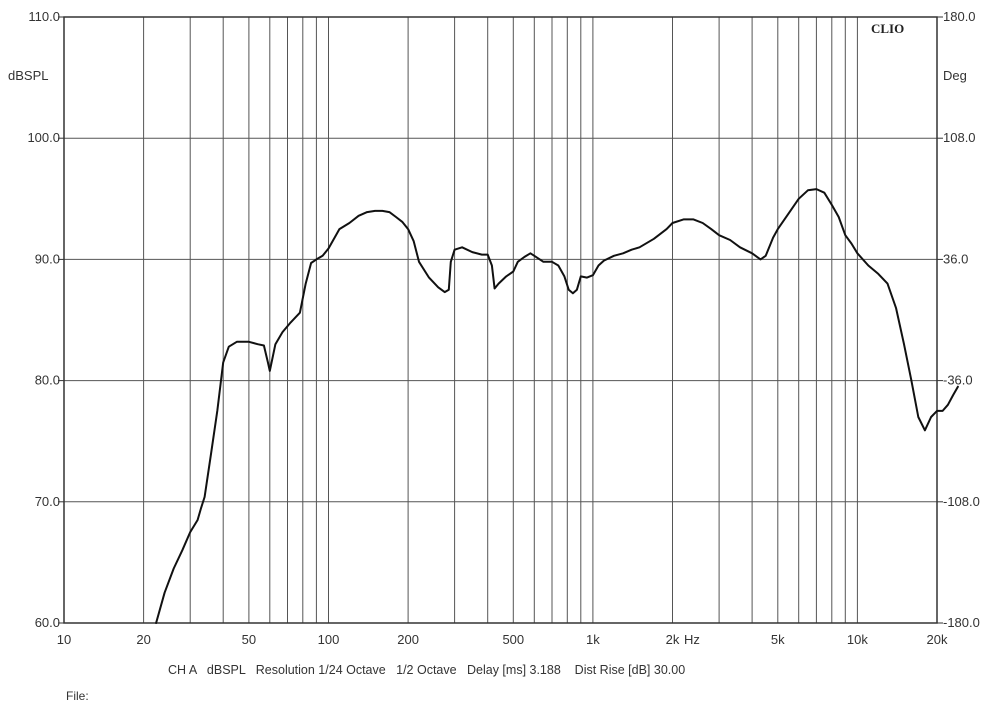 This screenshot has height=708, width=991. What do you see at coordinates (961, 501) in the screenshot?
I see `y-right-tick-label: -108.0` at bounding box center [961, 501].